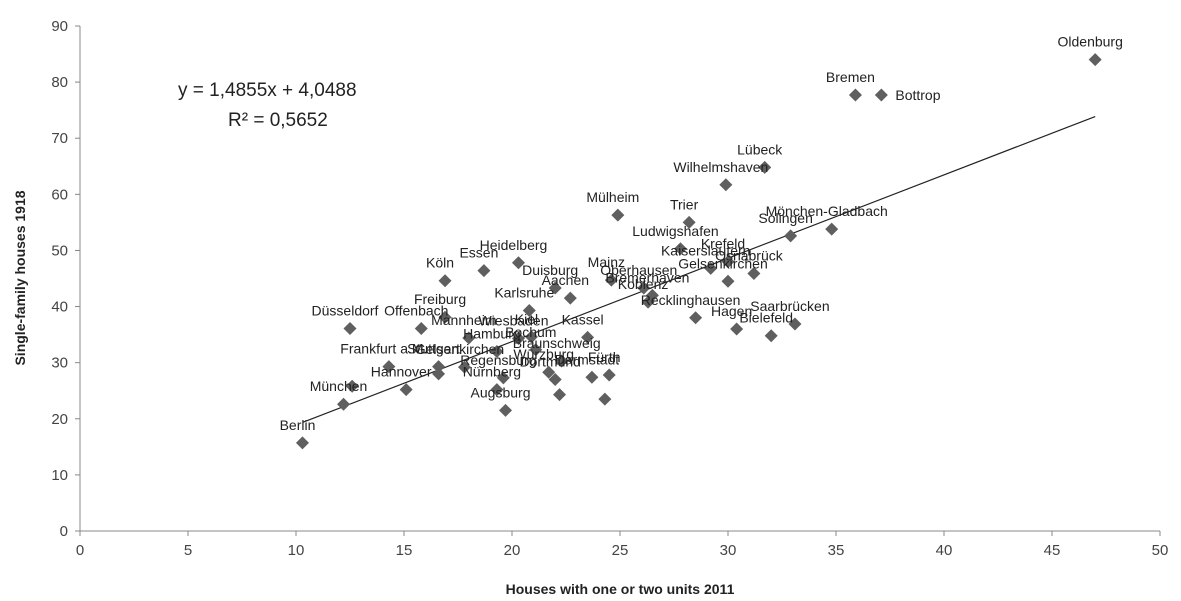 The width and height of the screenshot is (1181, 601). I want to click on y-axis-title: Single-family houses 1918, so click(20, 277).